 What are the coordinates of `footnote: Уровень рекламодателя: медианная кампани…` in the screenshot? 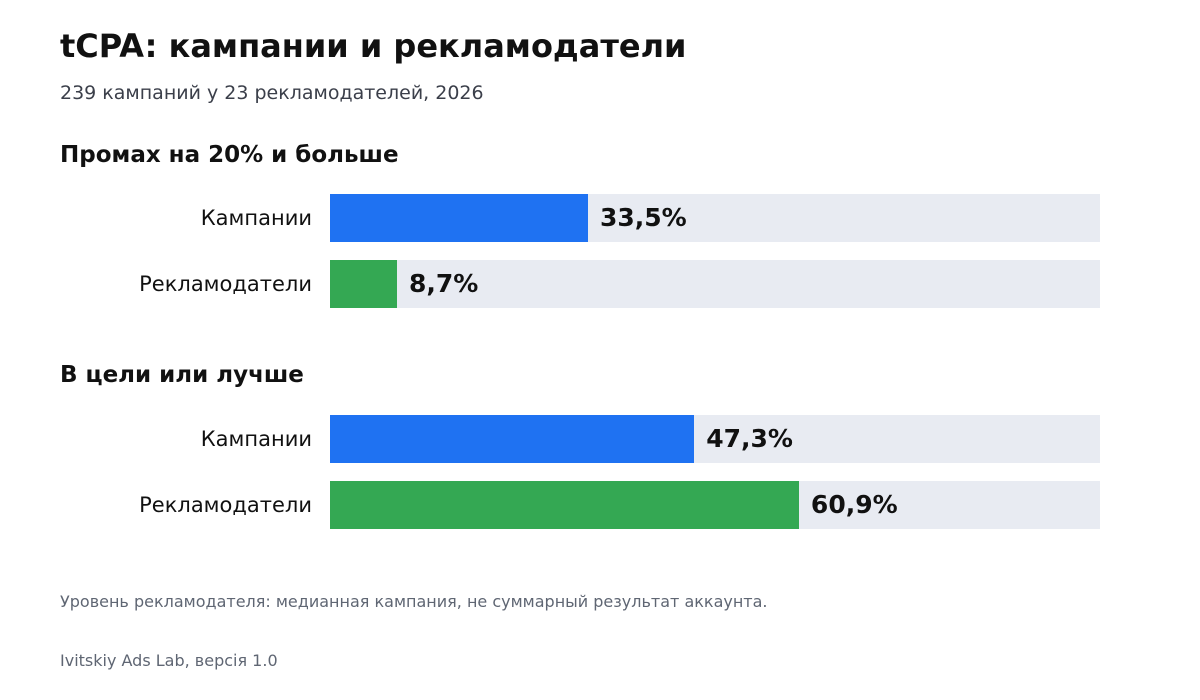 It's located at (414, 601).